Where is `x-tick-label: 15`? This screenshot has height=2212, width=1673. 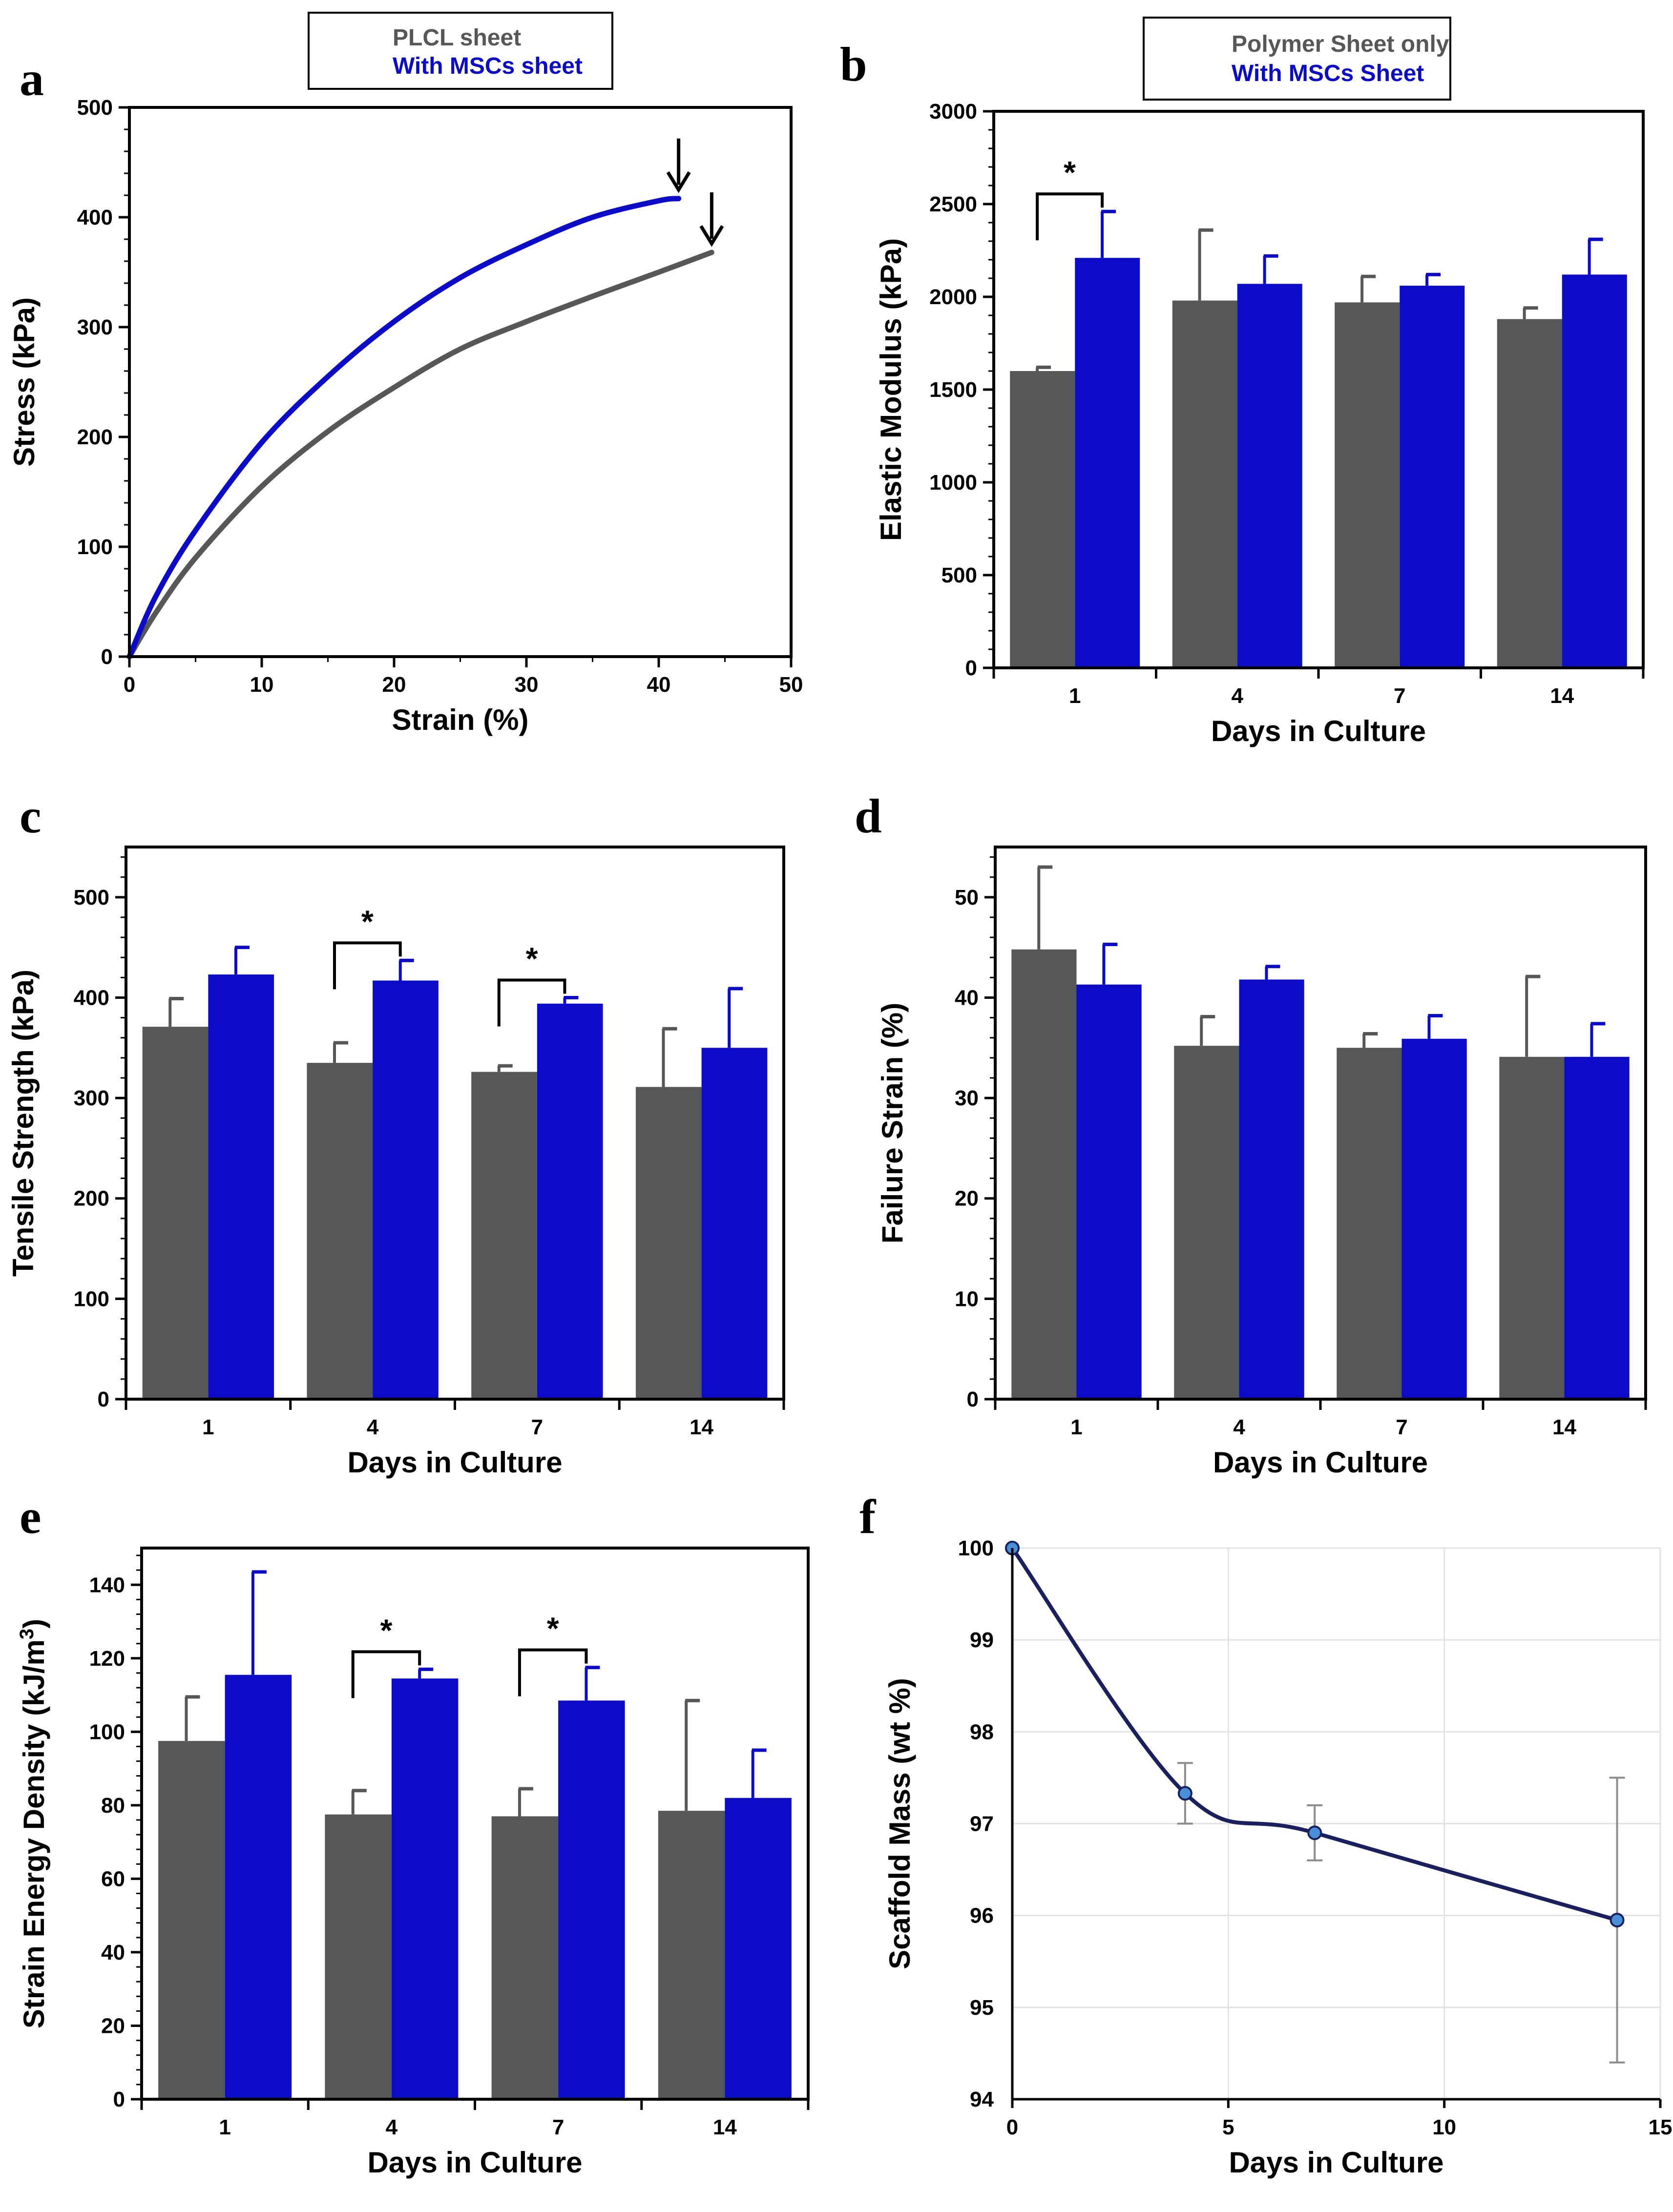 x-tick-label: 15 is located at coordinates (1661, 2127).